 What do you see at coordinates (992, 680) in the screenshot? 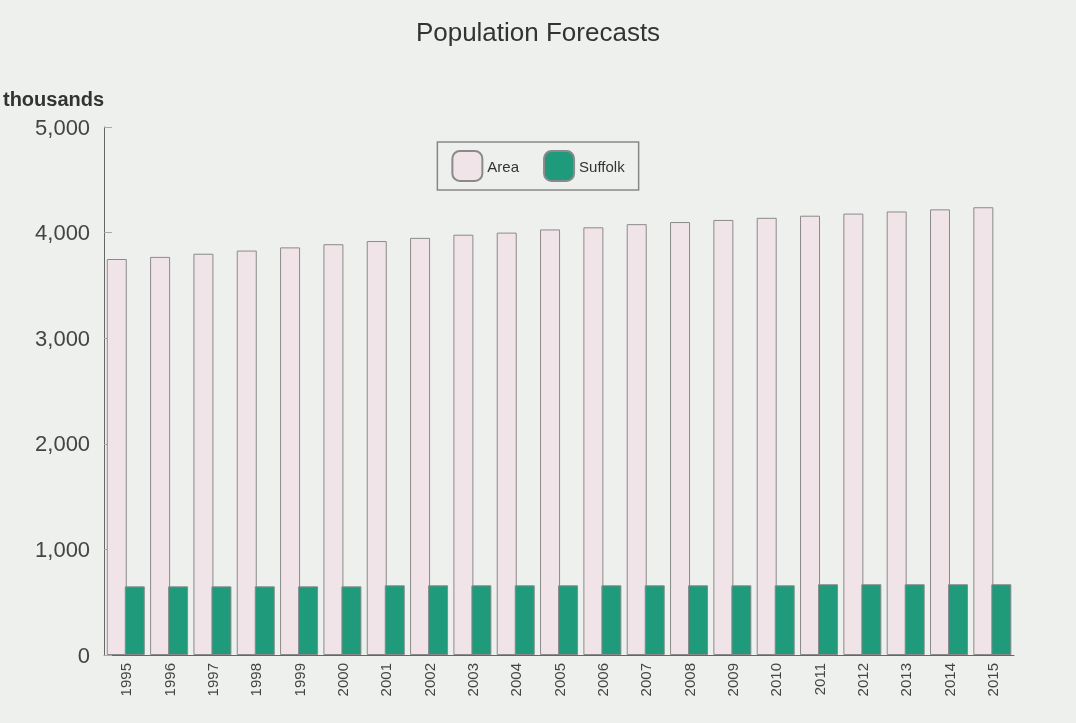
I see `x-tick-label: 2015` at bounding box center [992, 680].